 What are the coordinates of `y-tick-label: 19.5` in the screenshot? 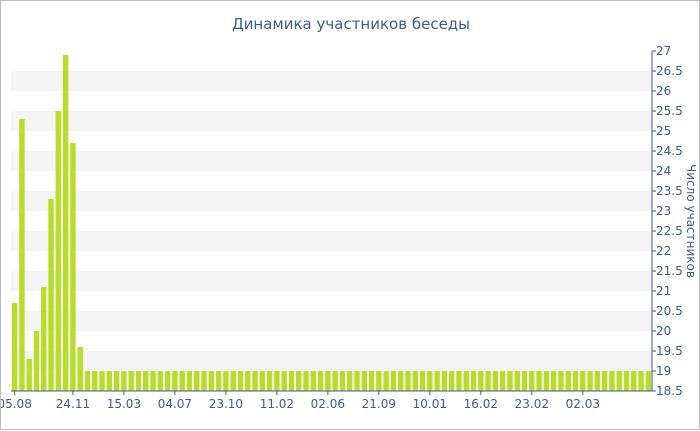 It's located at (669, 351).